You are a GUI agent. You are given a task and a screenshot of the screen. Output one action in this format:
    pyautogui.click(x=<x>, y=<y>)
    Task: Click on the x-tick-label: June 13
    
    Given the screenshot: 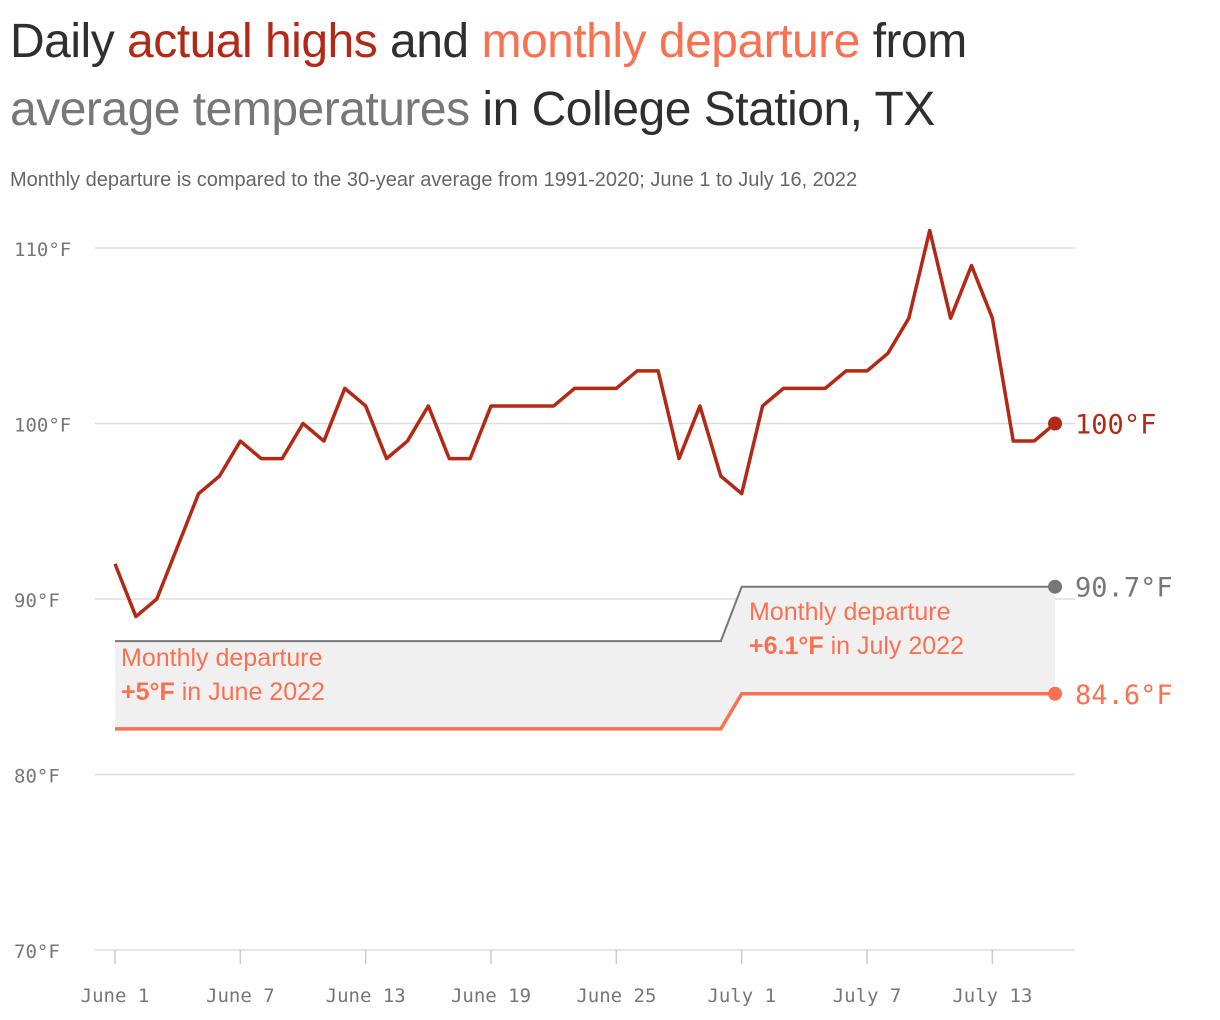 What is the action you would take?
    pyautogui.click(x=366, y=996)
    